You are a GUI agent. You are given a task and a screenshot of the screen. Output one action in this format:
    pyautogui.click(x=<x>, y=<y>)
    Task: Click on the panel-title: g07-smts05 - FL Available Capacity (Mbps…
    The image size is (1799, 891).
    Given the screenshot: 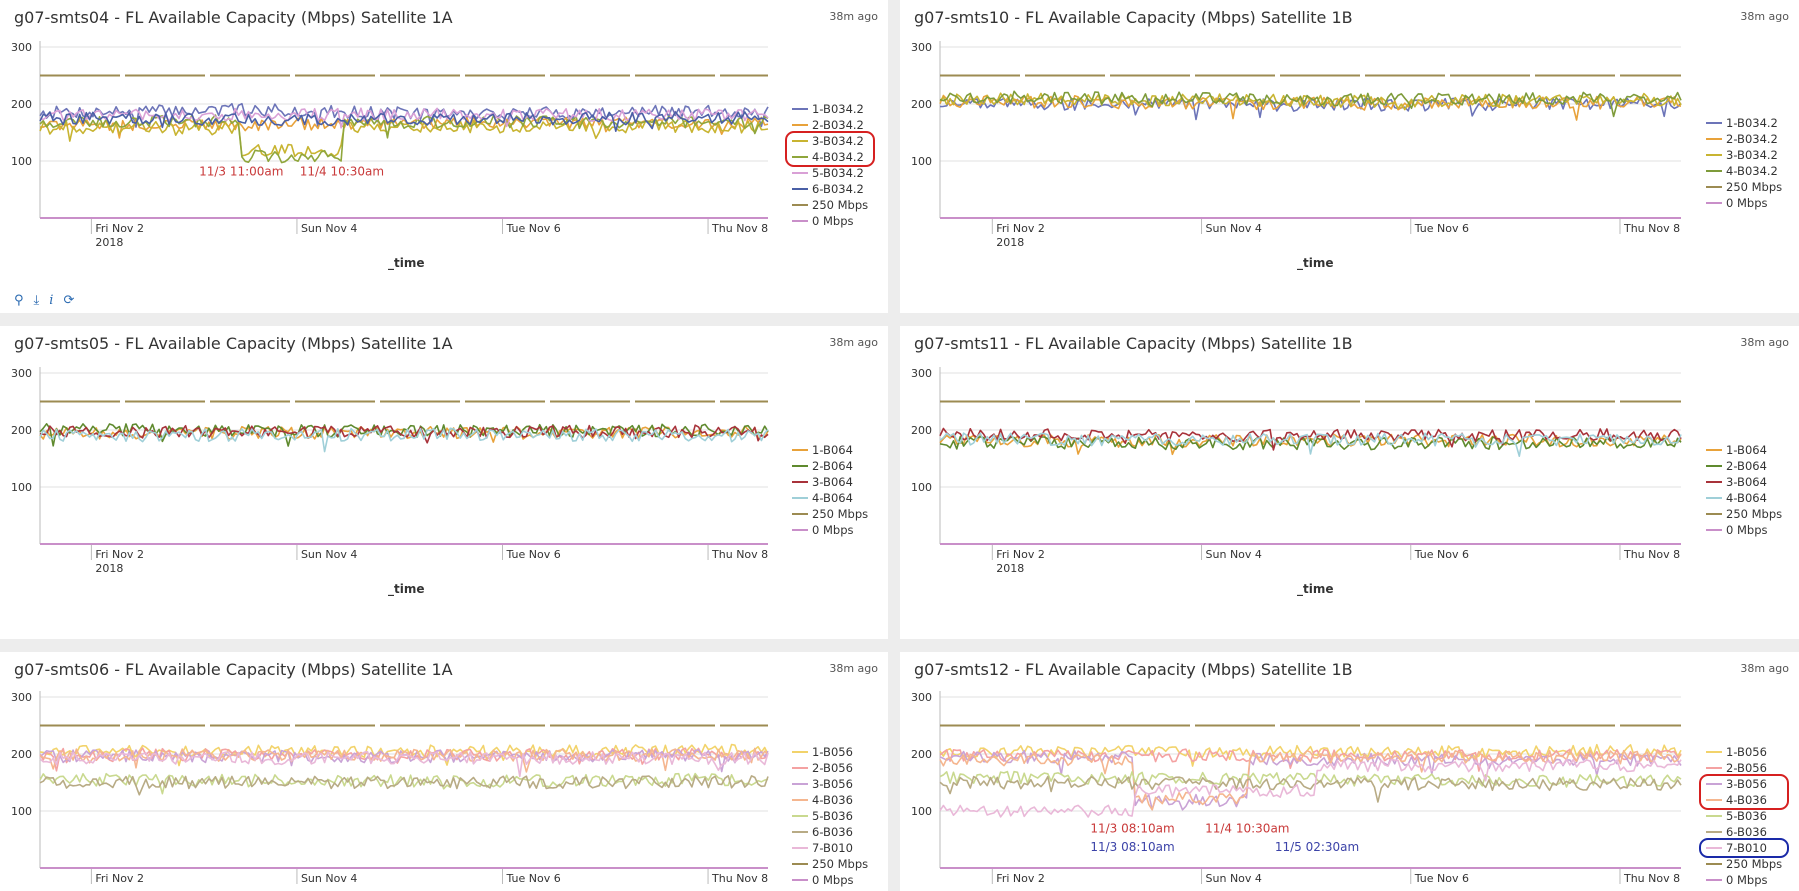 What is the action you would take?
    pyautogui.click(x=233, y=343)
    